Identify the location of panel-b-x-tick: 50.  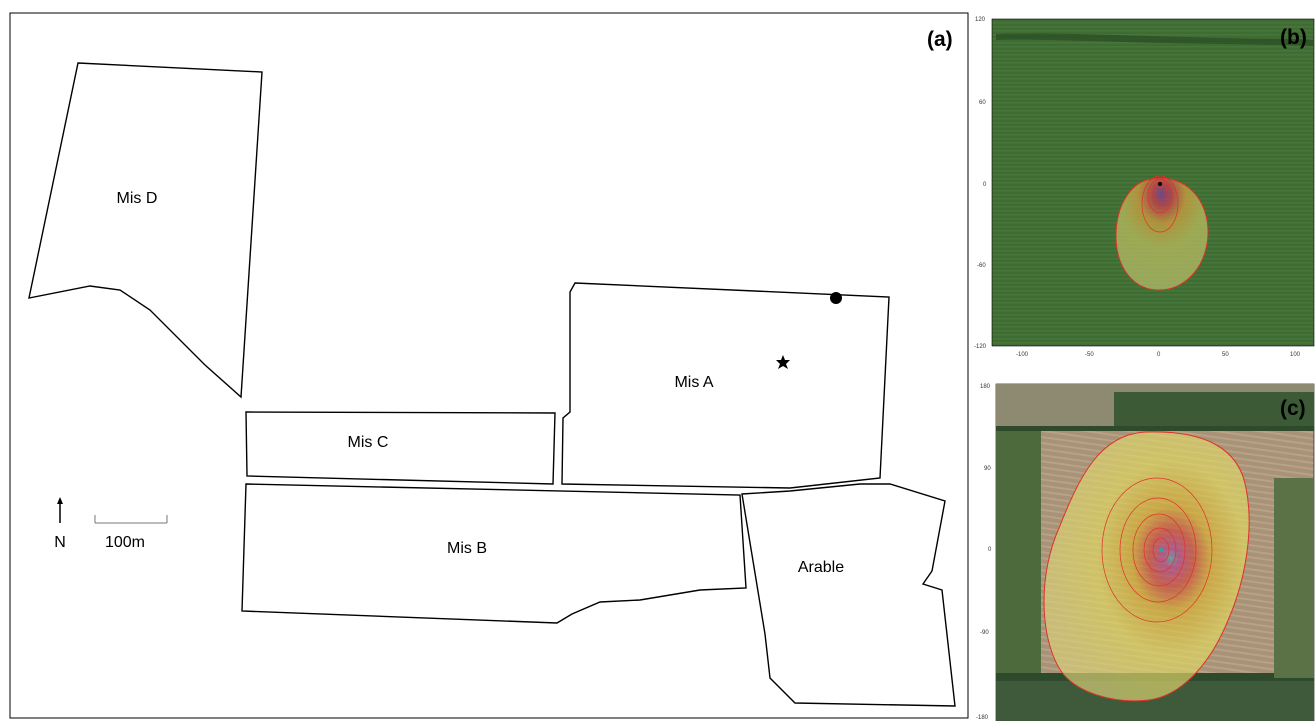
(1225, 355).